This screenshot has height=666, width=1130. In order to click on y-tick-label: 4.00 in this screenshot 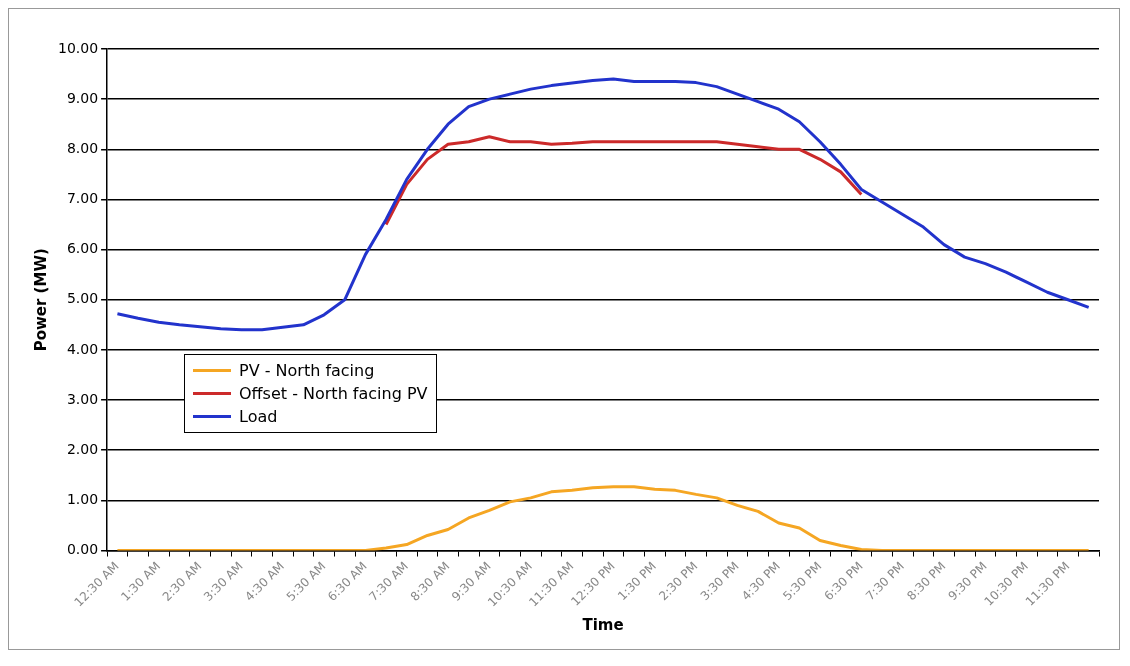, I will do `click(82, 348)`.